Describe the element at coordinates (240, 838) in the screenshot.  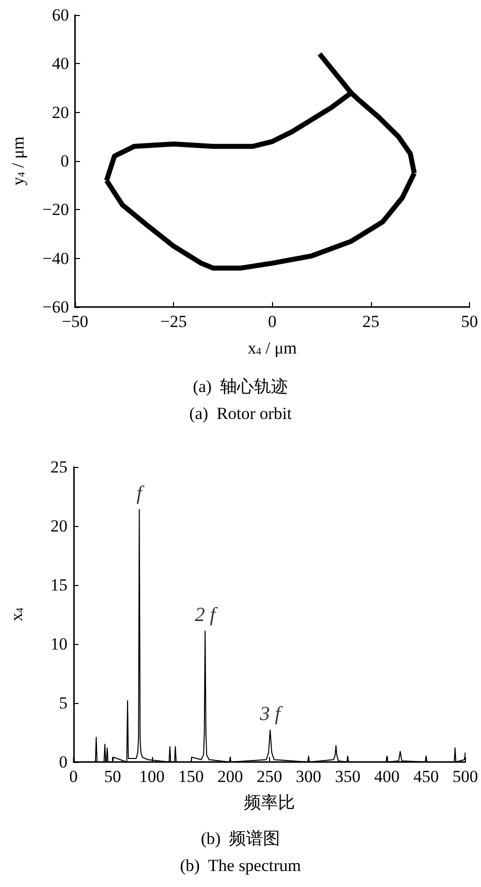
I see `text: (b) 频谱图` at that location.